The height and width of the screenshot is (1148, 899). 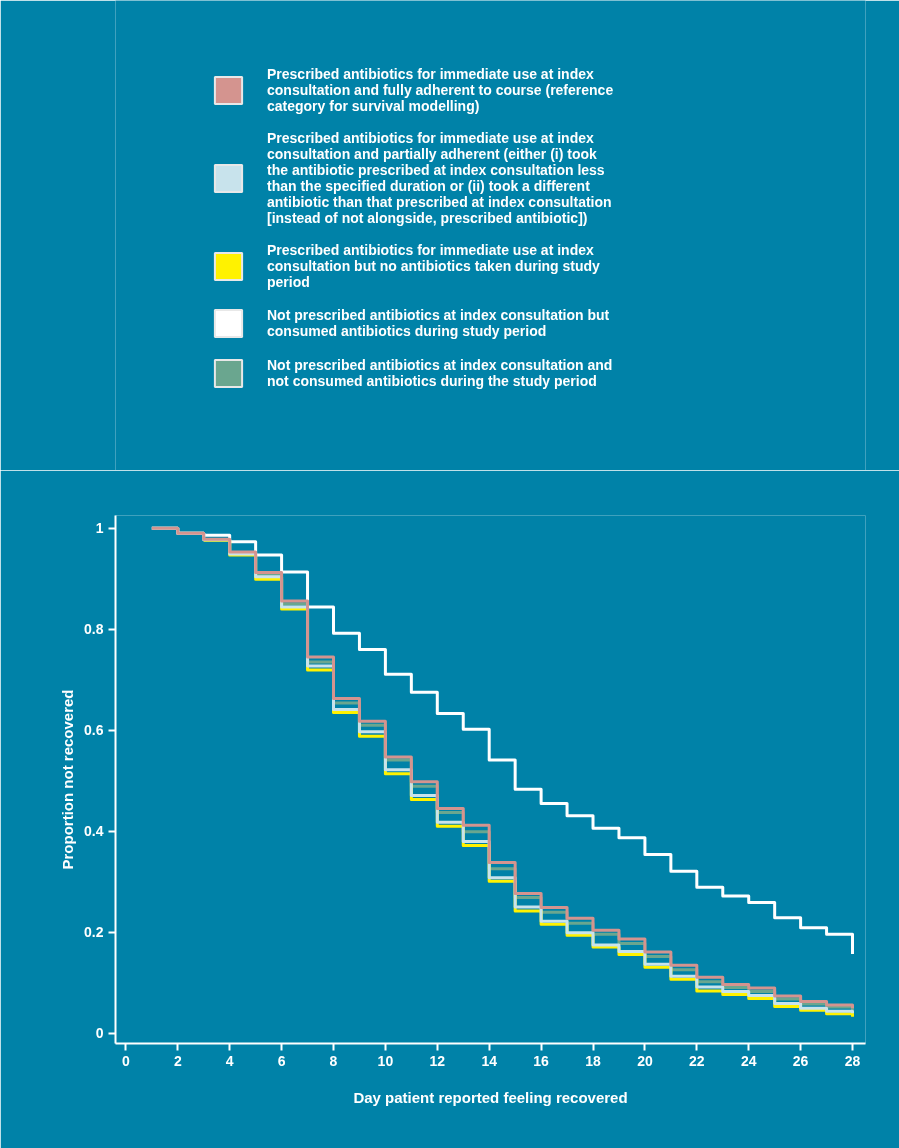 I want to click on y-tick-label: 0.6, so click(x=94, y=730).